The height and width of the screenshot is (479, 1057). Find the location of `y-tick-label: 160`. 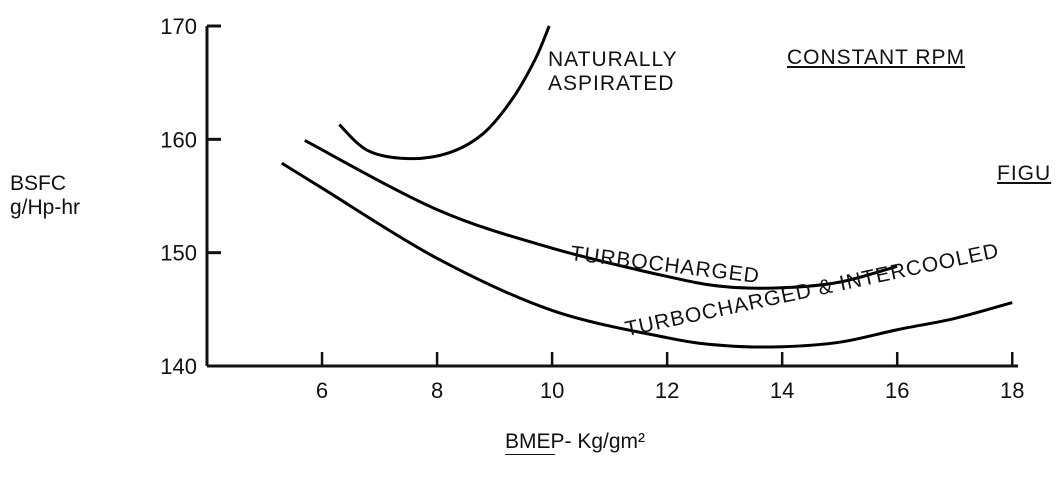

y-tick-label: 160 is located at coordinates (178, 139).